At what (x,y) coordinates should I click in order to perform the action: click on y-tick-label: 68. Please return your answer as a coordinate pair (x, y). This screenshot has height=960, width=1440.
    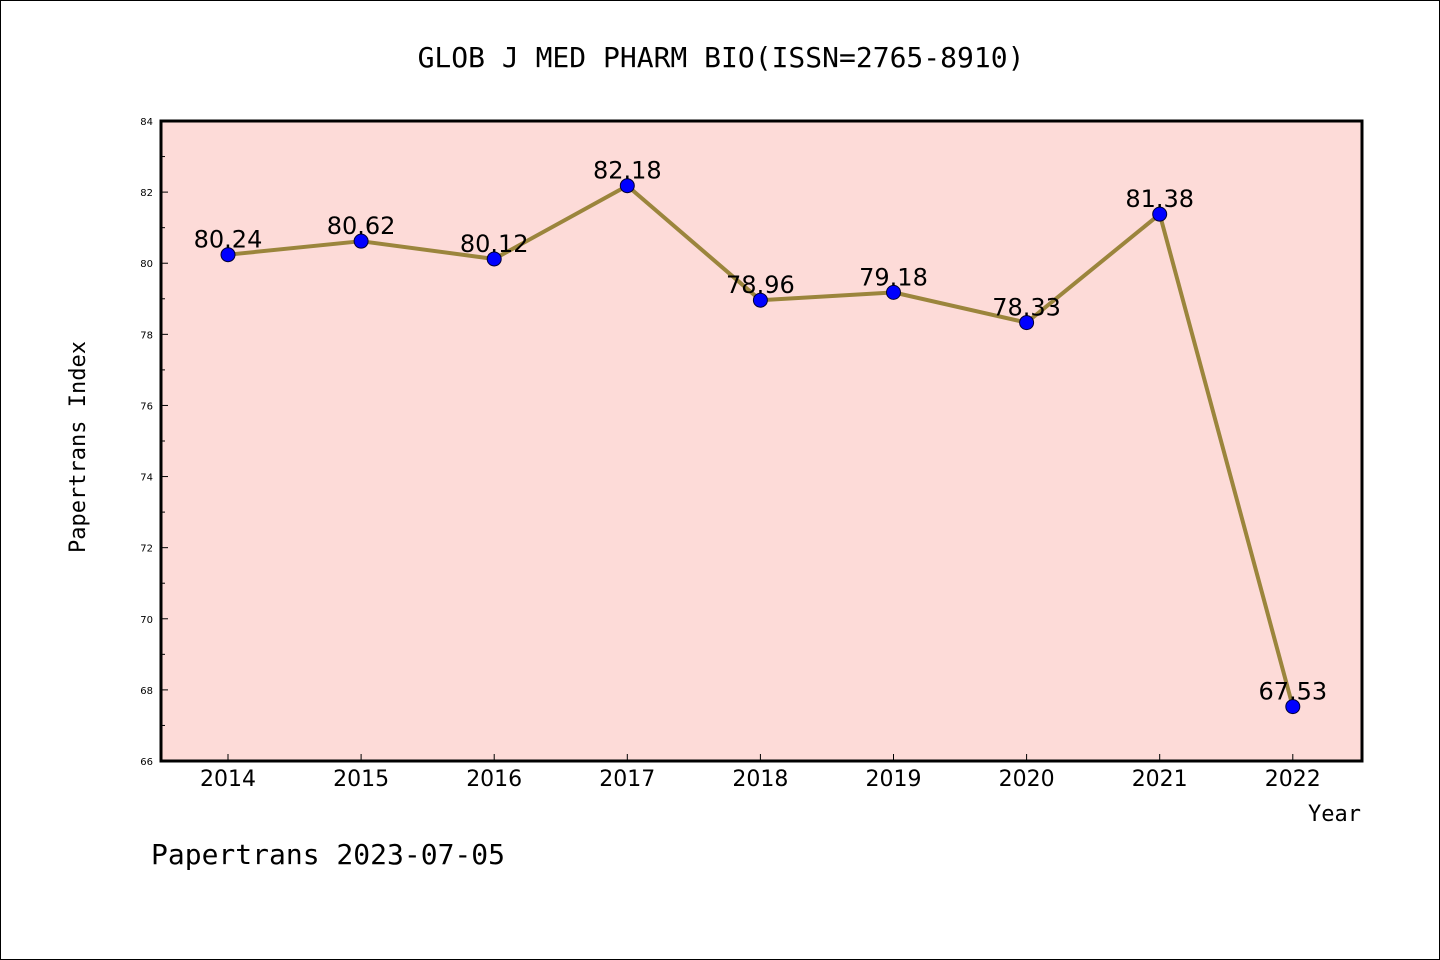
    Looking at the image, I should click on (146, 691).